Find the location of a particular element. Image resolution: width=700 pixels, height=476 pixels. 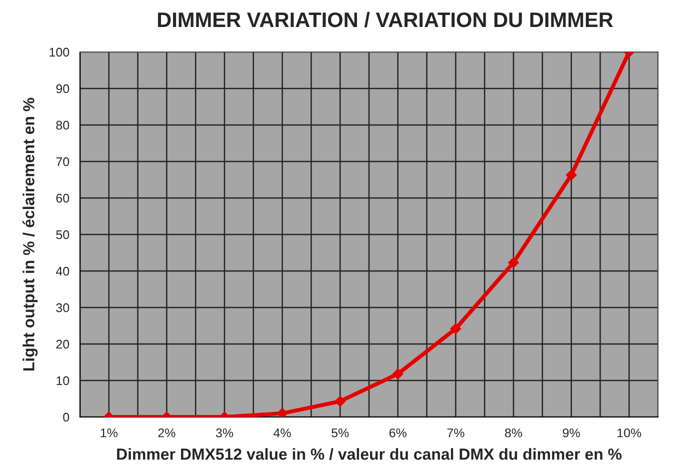

x-tick-label: 9% is located at coordinates (571, 433).